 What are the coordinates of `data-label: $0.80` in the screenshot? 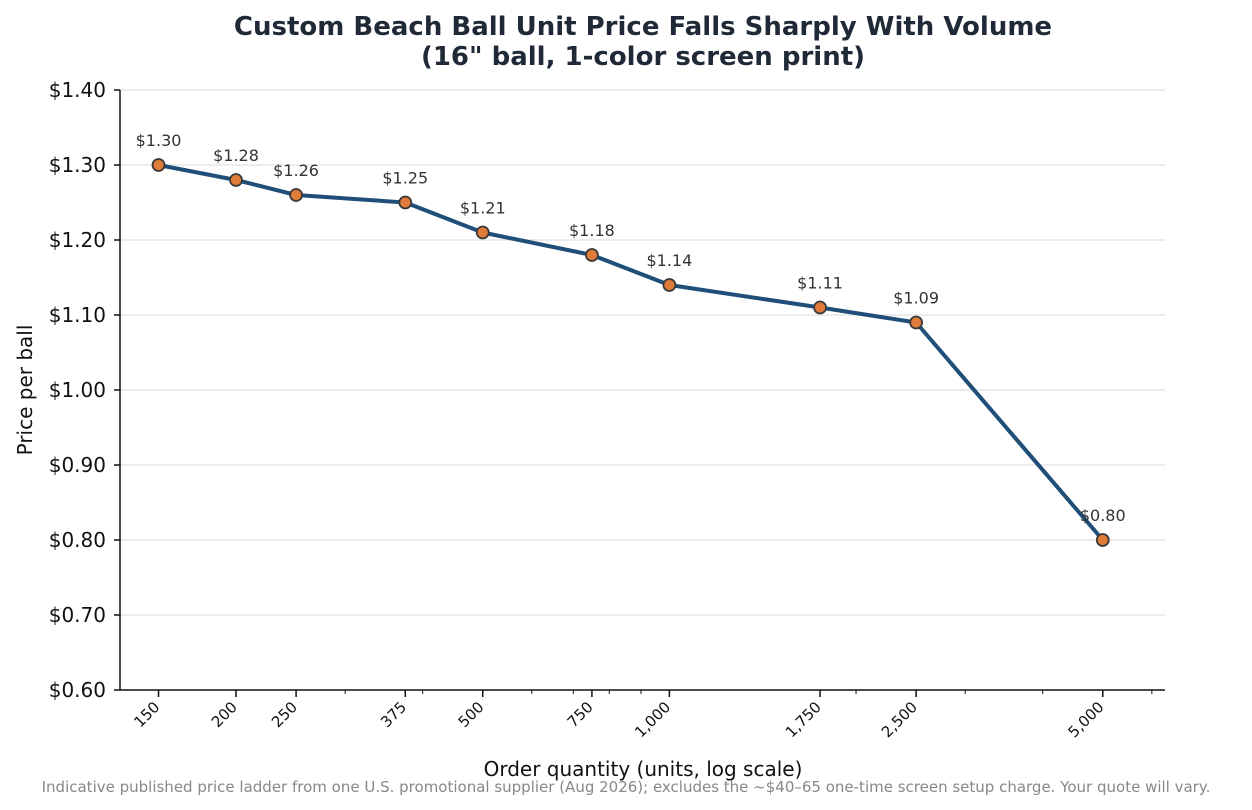 It's located at (1103, 515).